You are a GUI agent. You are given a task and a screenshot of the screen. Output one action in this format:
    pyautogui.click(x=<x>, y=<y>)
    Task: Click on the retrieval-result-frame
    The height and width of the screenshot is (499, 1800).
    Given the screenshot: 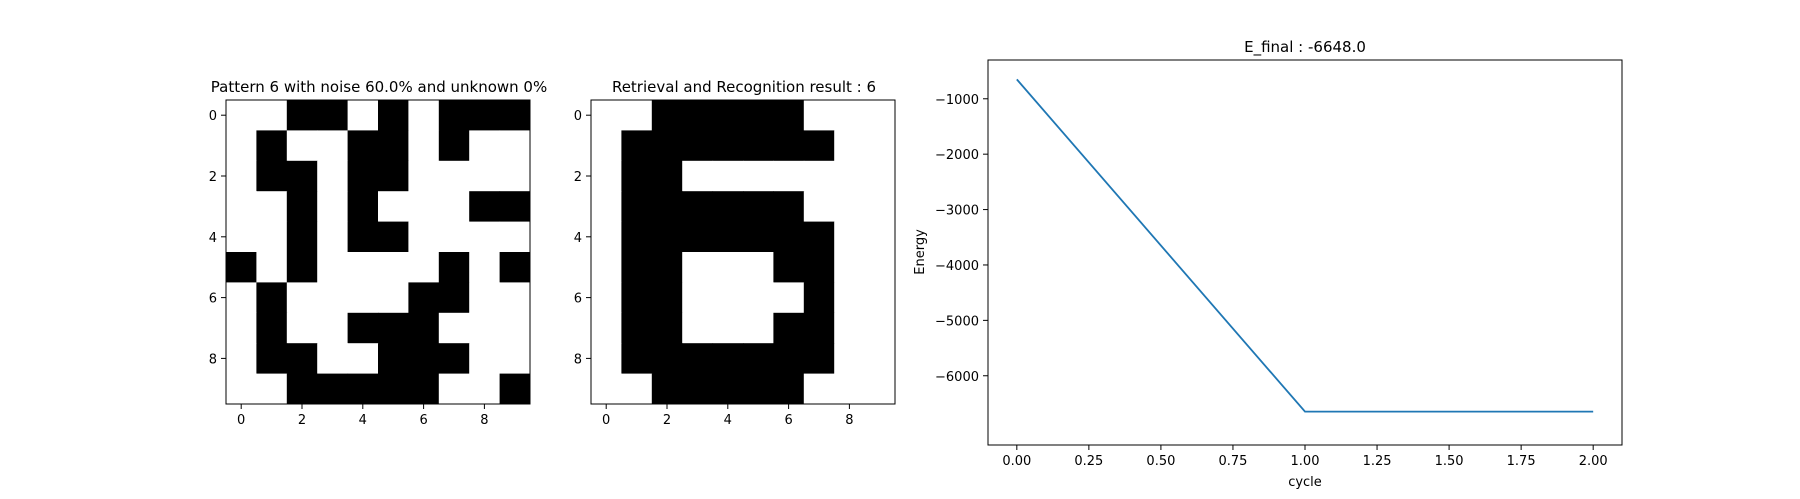 What is the action you would take?
    pyautogui.click(x=743, y=252)
    